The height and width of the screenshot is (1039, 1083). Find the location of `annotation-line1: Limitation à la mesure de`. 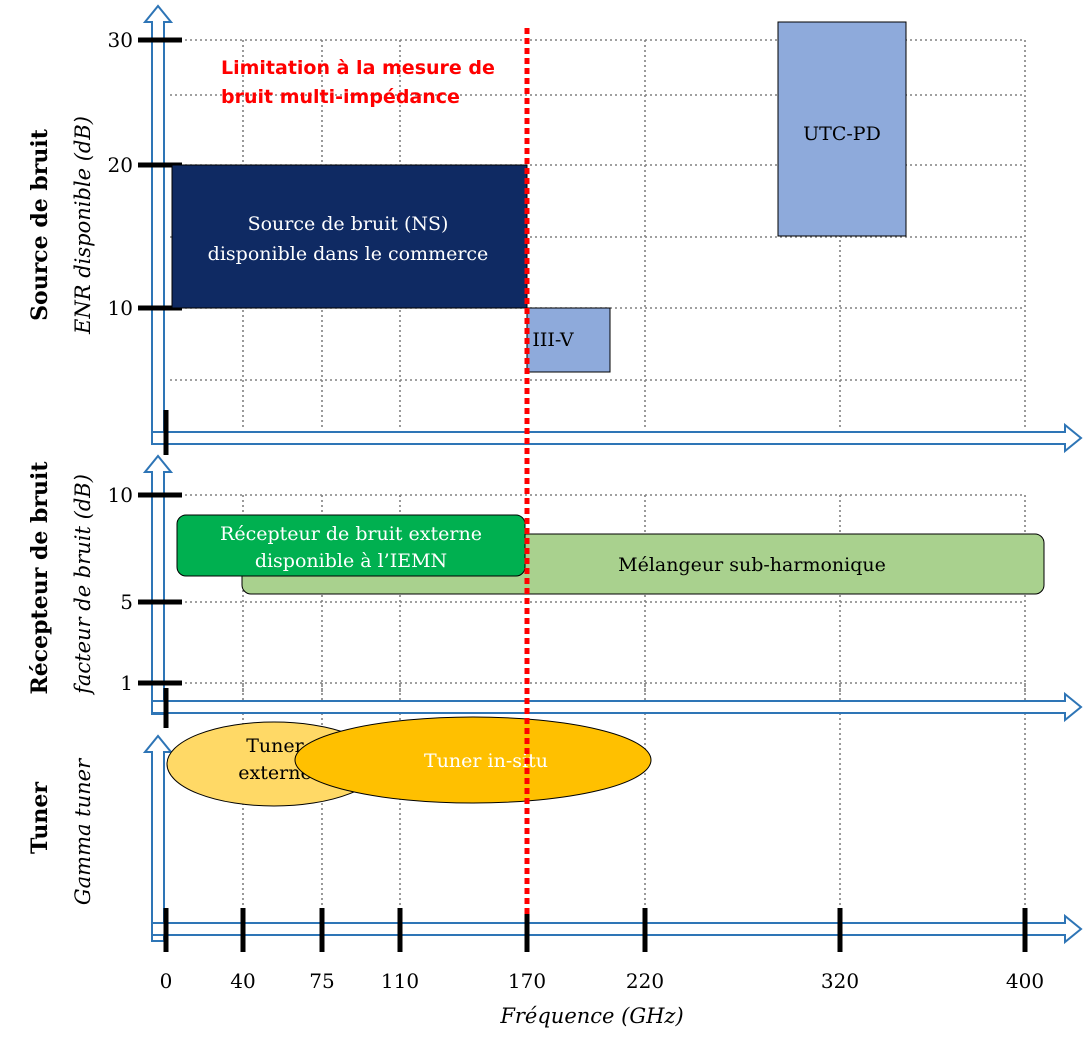

annotation-line1: Limitation à la mesure de is located at coordinates (358, 68).